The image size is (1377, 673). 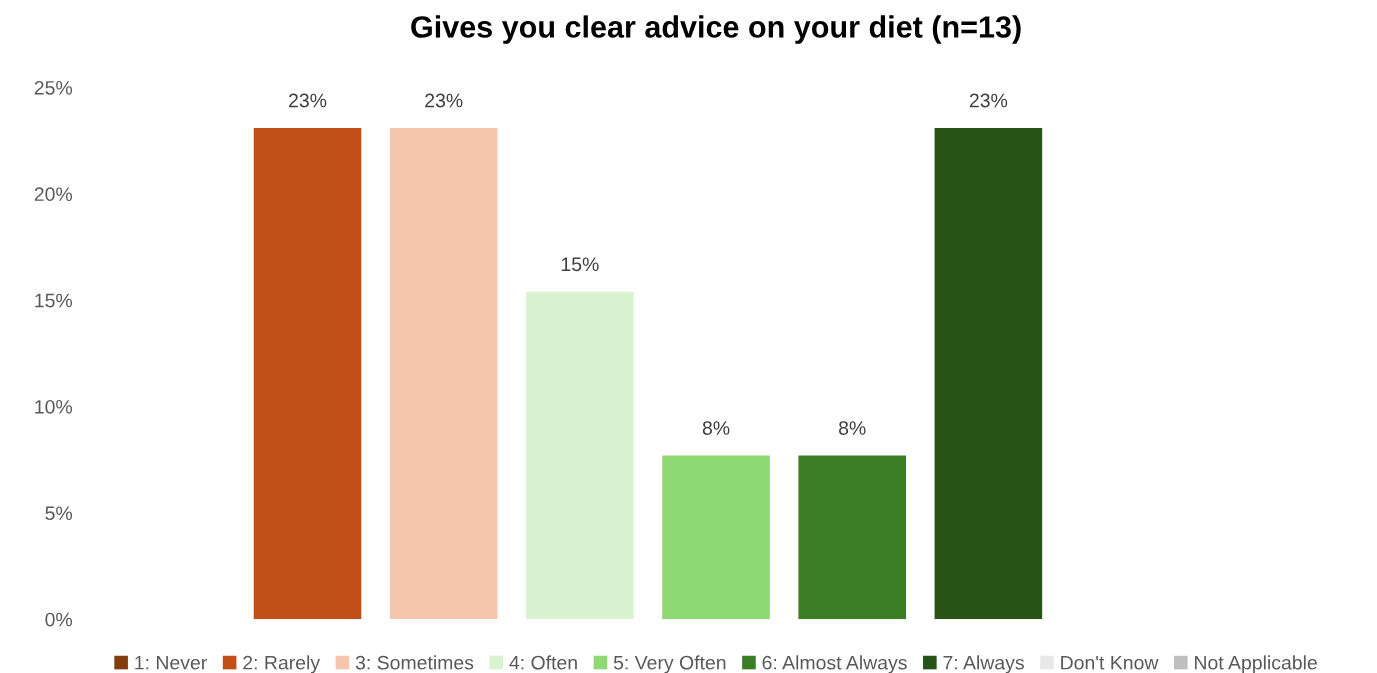 What do you see at coordinates (54, 300) in the screenshot?
I see `y-tick-label: 15%` at bounding box center [54, 300].